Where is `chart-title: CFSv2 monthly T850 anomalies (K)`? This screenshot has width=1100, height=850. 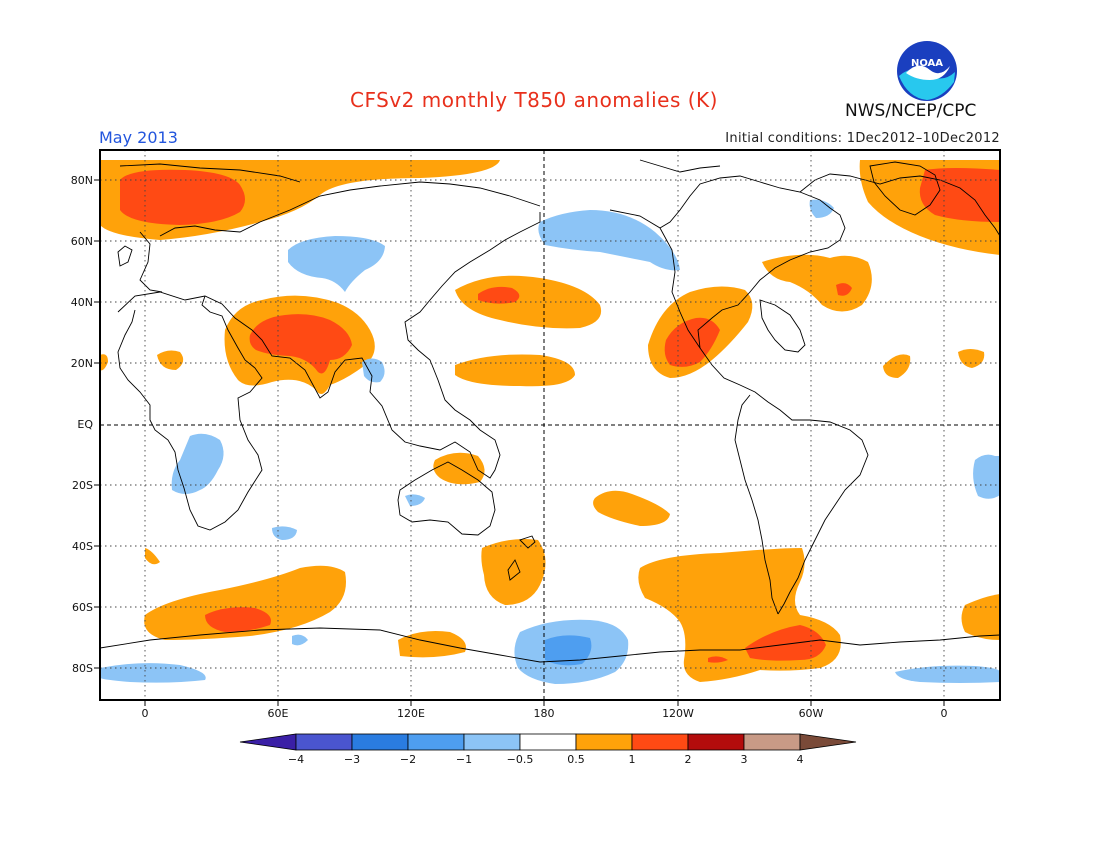 chart-title: CFSv2 monthly T850 anomalies (K) is located at coordinates (534, 100).